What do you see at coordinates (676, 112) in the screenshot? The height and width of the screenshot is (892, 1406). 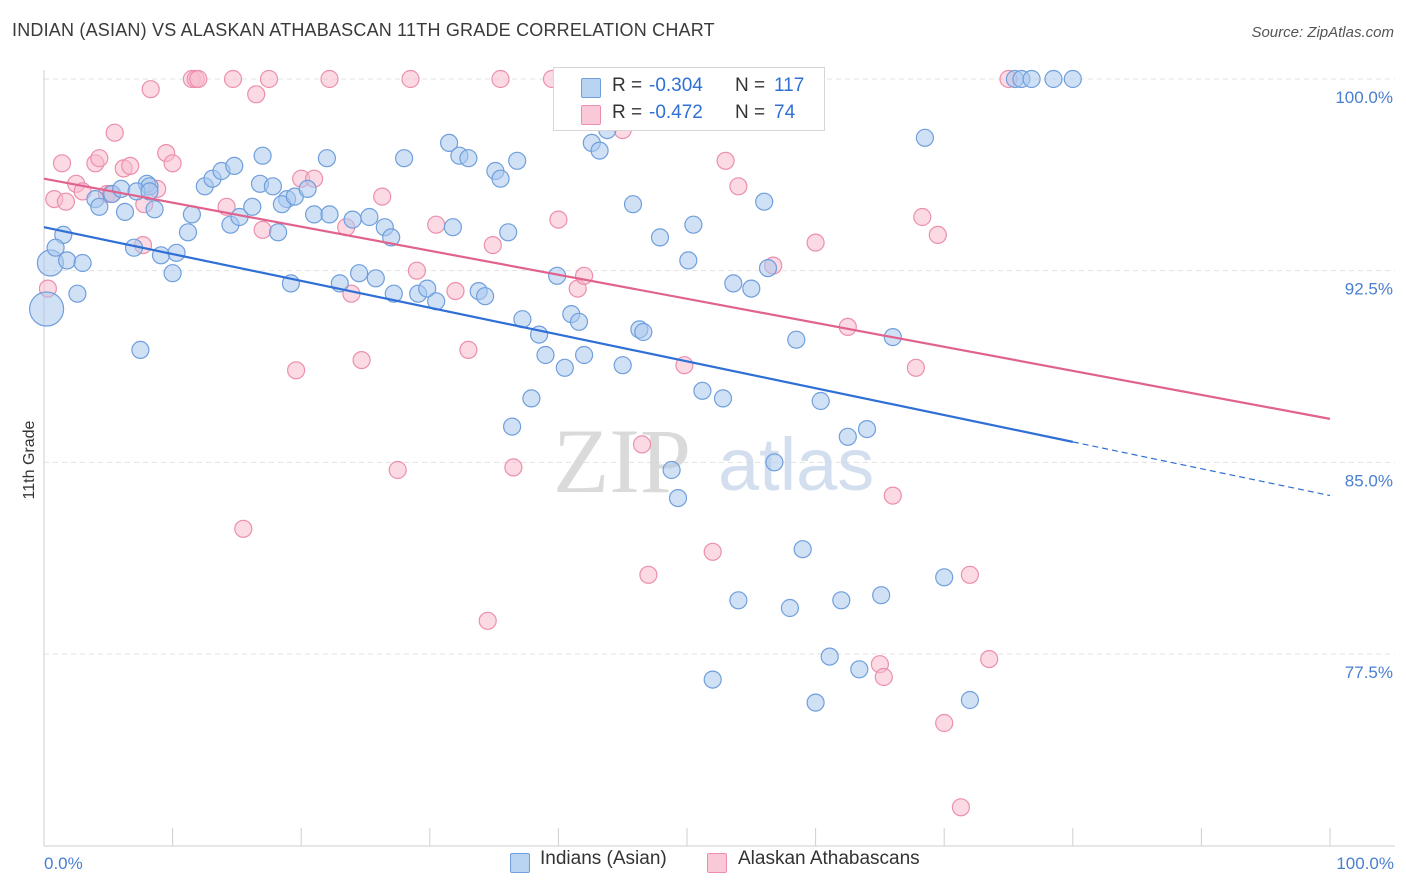 I see `legend-r-value: -0.472` at bounding box center [676, 112].